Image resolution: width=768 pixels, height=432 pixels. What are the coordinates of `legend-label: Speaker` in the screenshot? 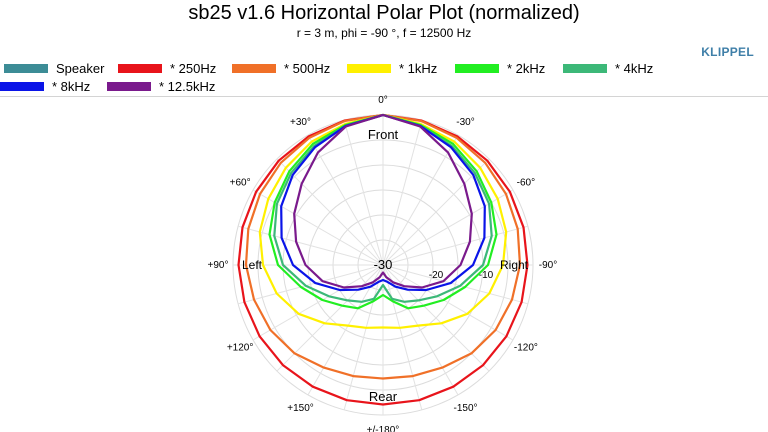 It's located at (80, 68).